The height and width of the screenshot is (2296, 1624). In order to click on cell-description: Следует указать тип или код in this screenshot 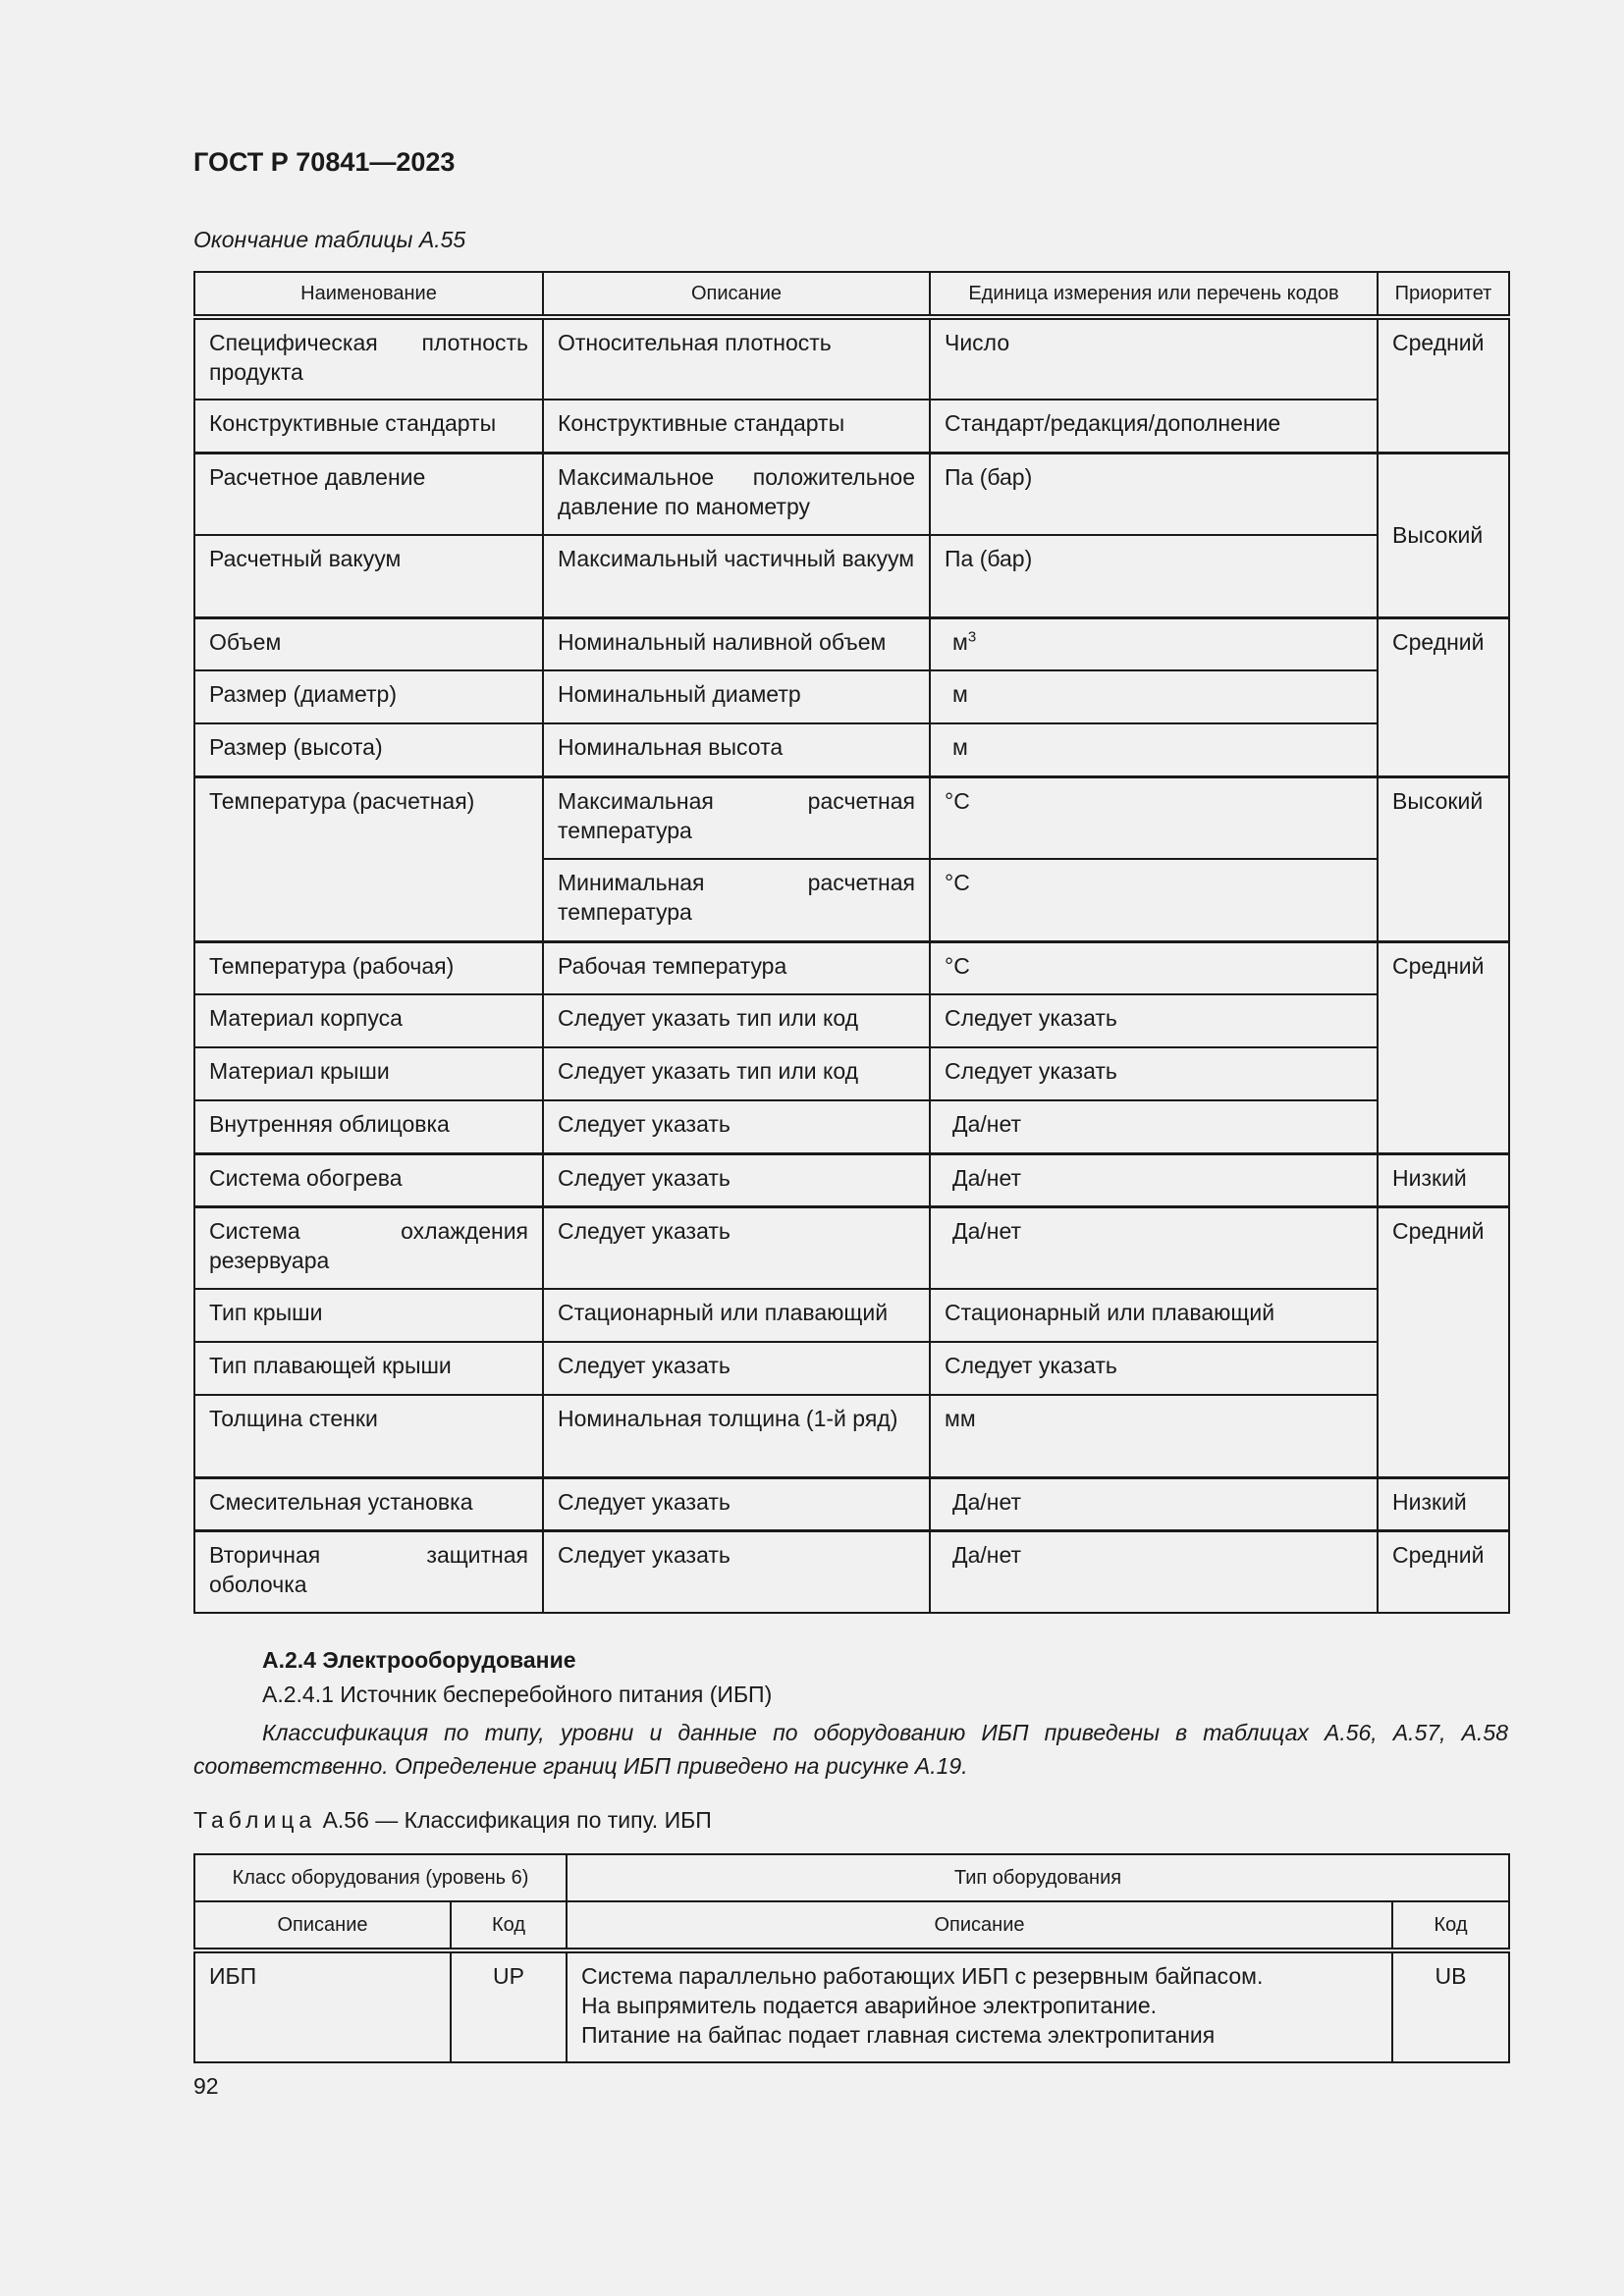, I will do `click(736, 1073)`.